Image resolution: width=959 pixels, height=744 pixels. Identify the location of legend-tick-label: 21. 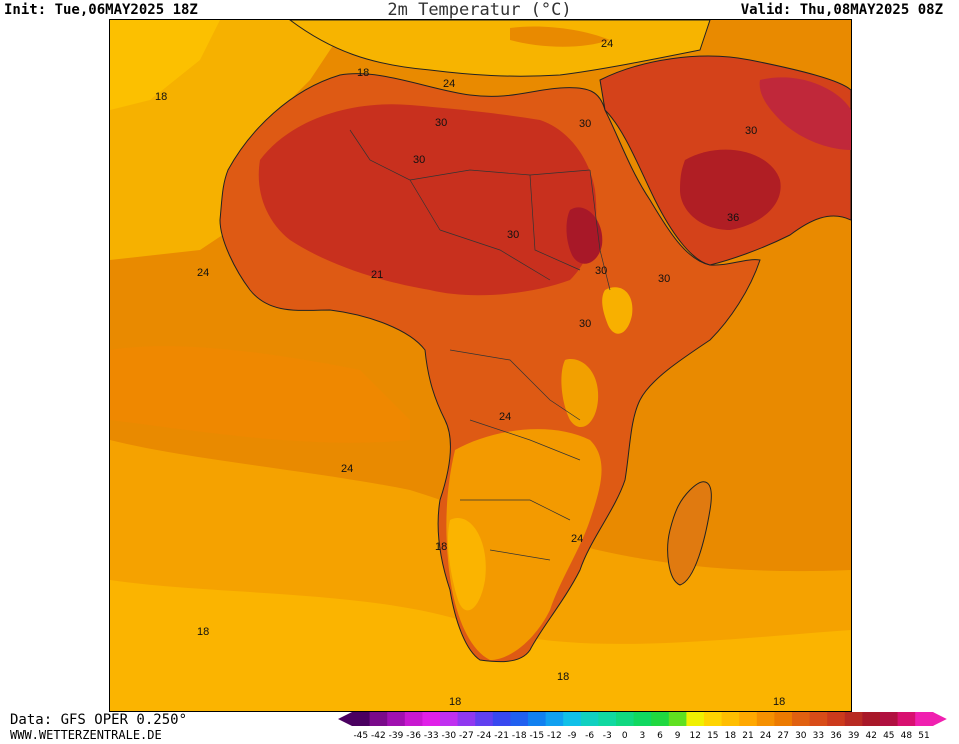
(747, 735).